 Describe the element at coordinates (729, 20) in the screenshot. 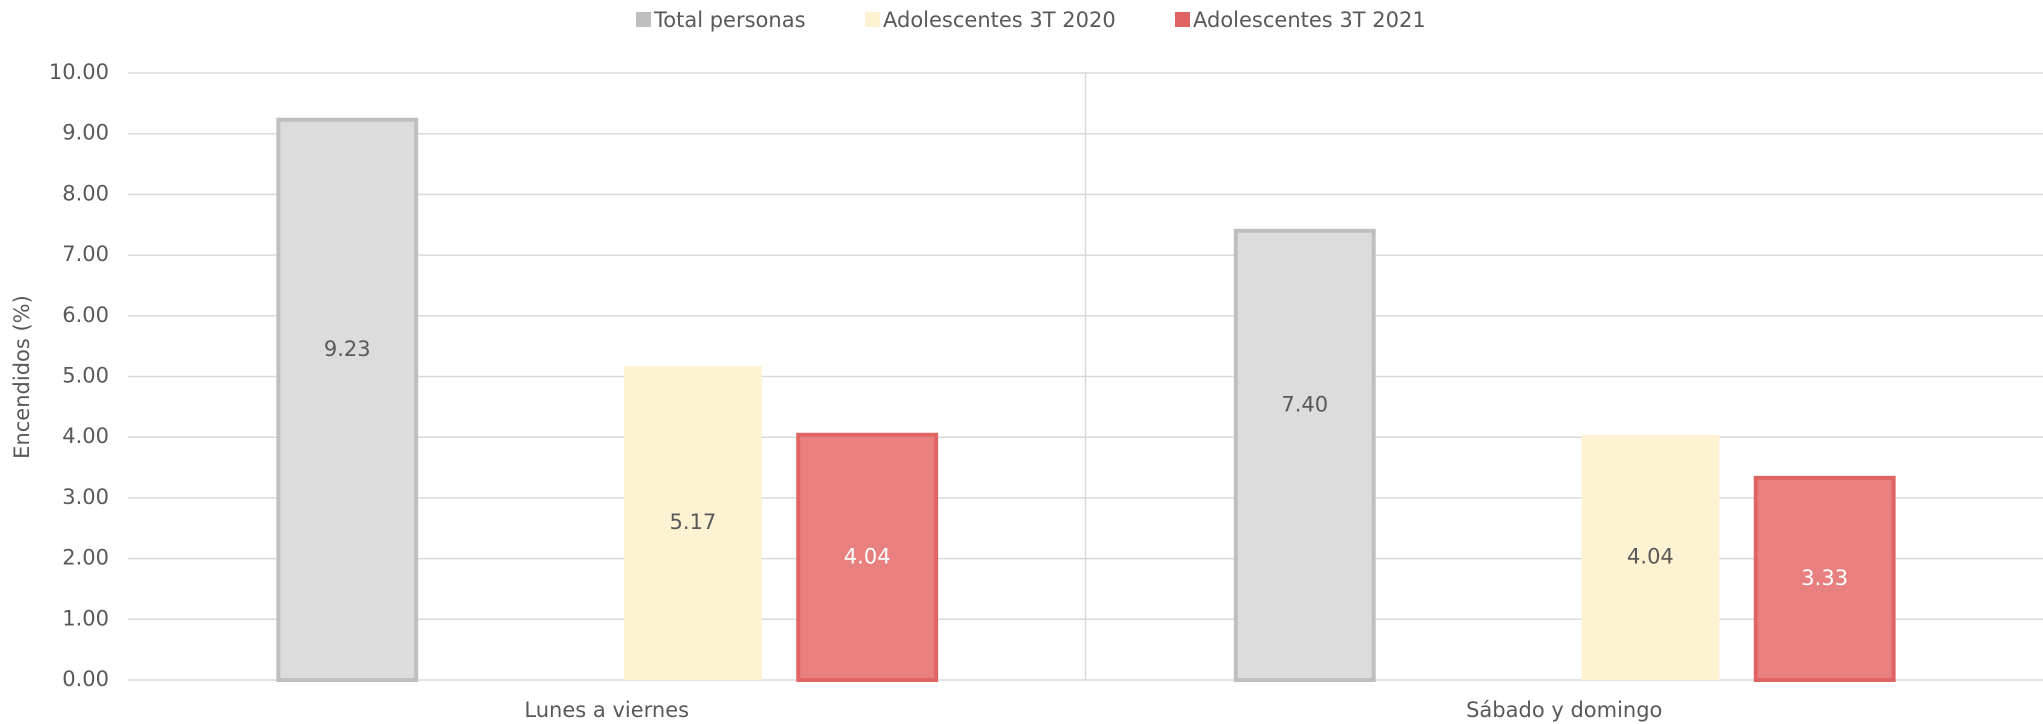

I see `legend-label: Total personas` at that location.